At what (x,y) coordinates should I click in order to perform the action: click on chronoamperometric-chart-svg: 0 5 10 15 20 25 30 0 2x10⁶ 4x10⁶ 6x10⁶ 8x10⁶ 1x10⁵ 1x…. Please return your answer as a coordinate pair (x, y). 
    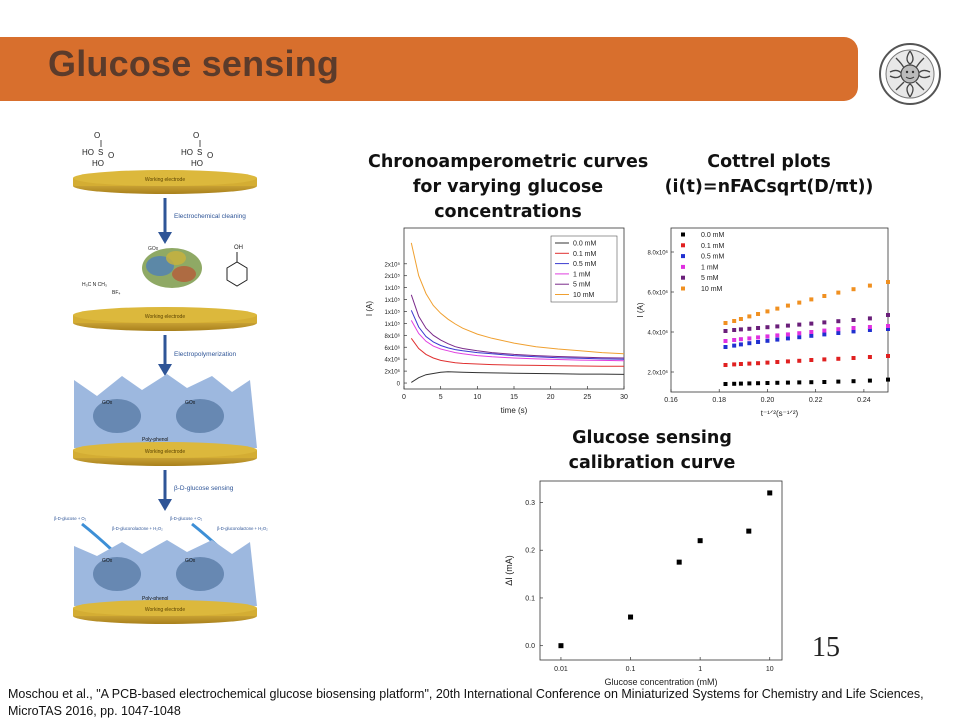
    Looking at the image, I should click on (496, 321).